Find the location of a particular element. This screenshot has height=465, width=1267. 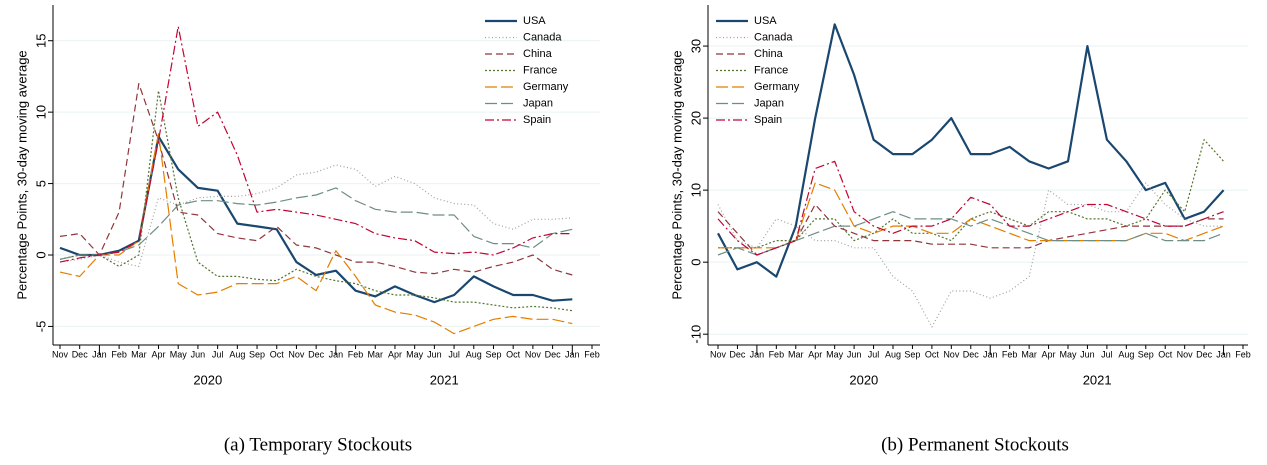

caption: (a) Temporary Stockouts is located at coordinates (318, 444).